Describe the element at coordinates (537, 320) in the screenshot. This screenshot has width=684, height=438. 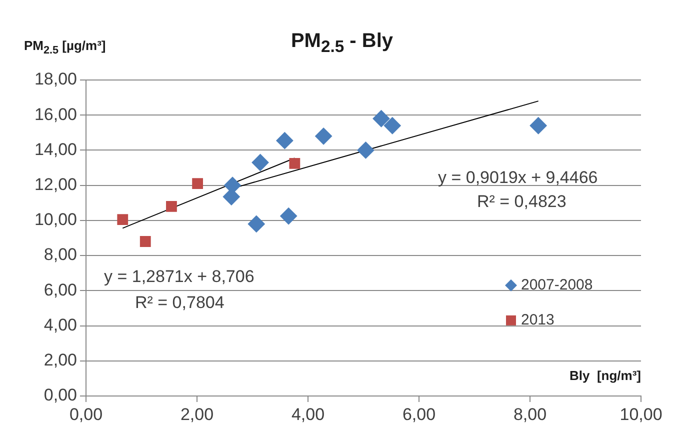
I see `legend-label: 2013` at that location.